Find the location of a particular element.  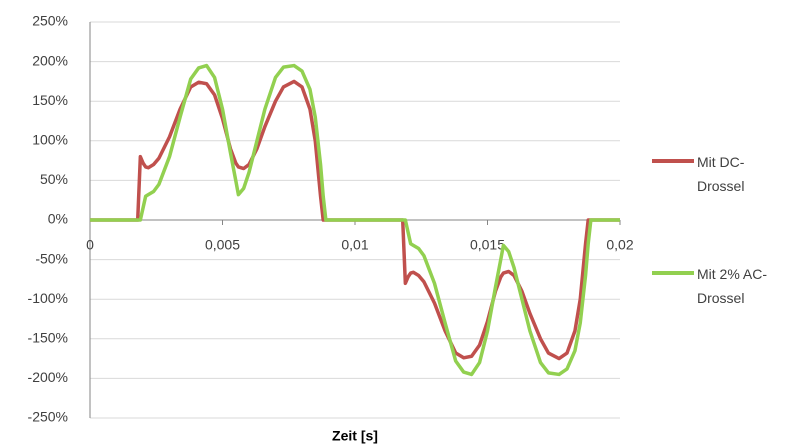

y-tick-label: 200% is located at coordinates (50, 60).